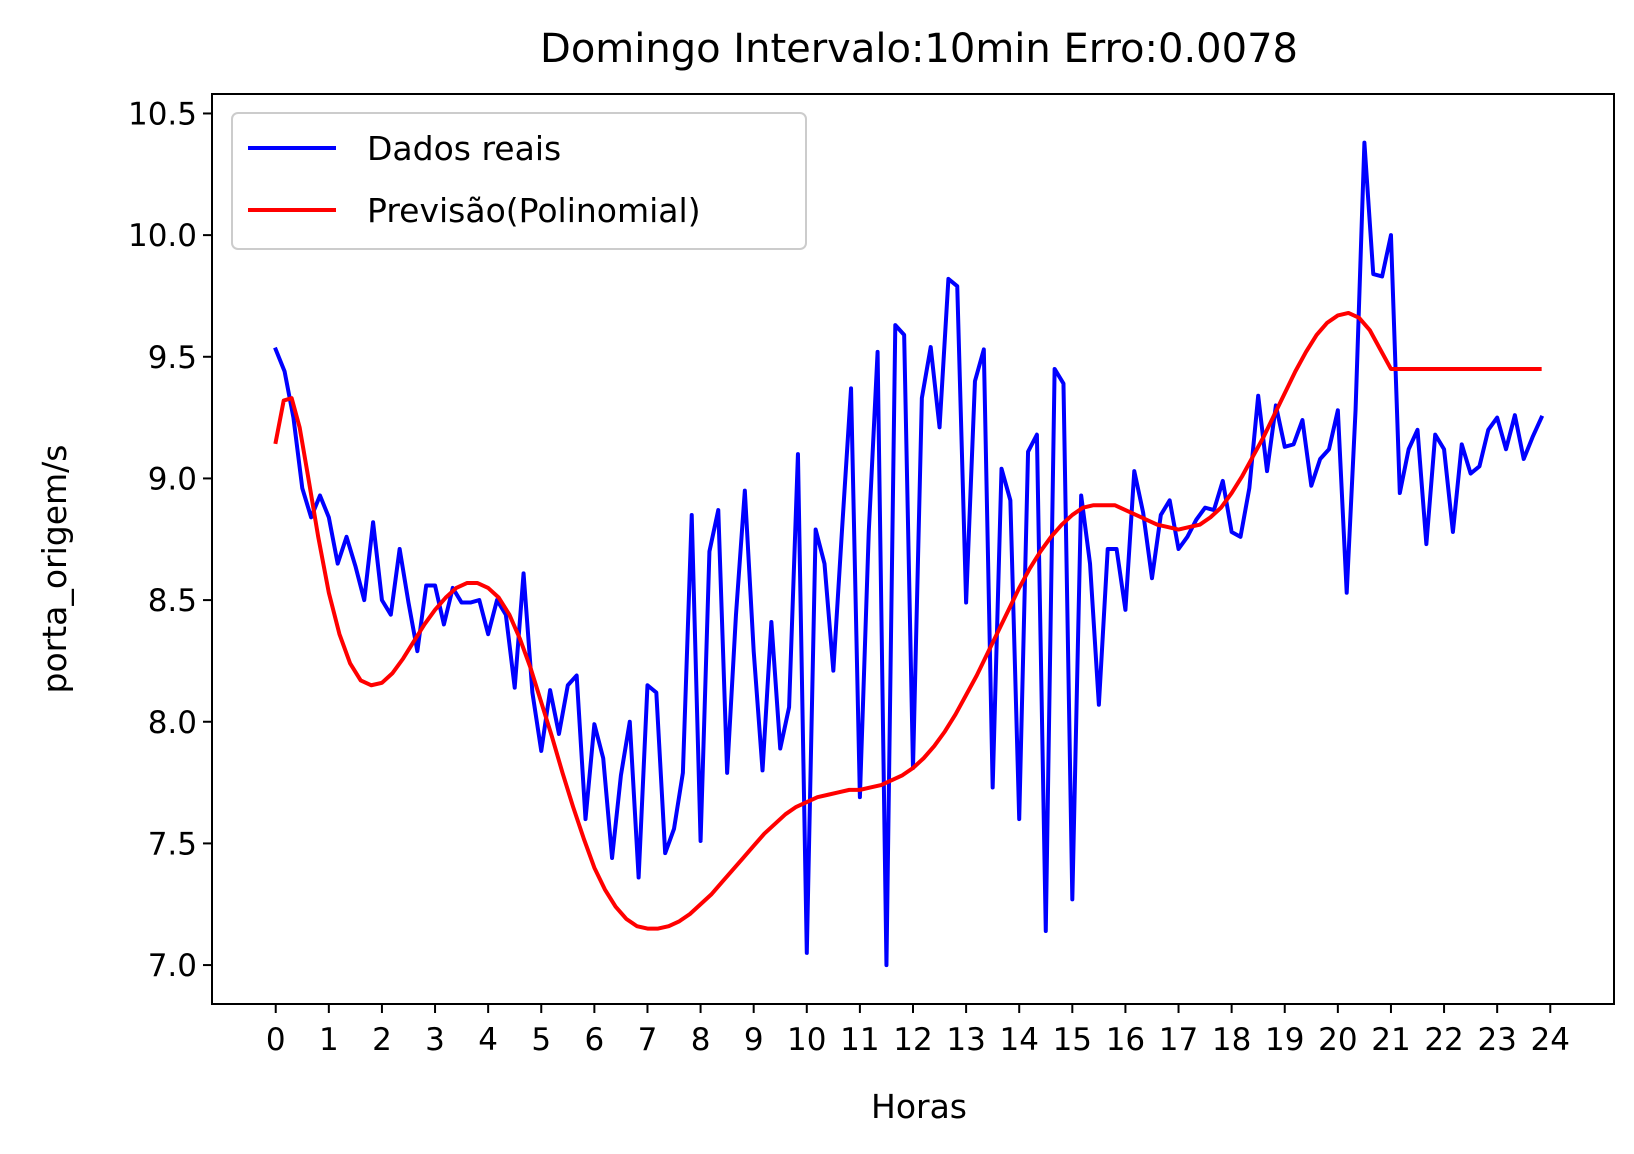 Image resolution: width=1634 pixels, height=1154 pixels. Describe the element at coordinates (1178, 1040) in the screenshot. I see `x-tick-label: 17` at that location.